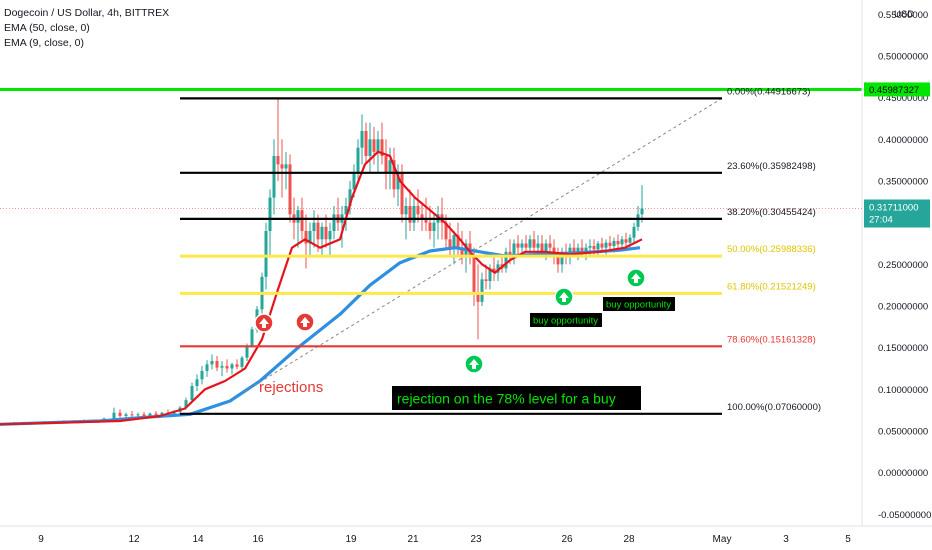 Image resolution: width=932 pixels, height=550 pixels. I want to click on price-tick-label: 0.25000000, so click(903, 265).